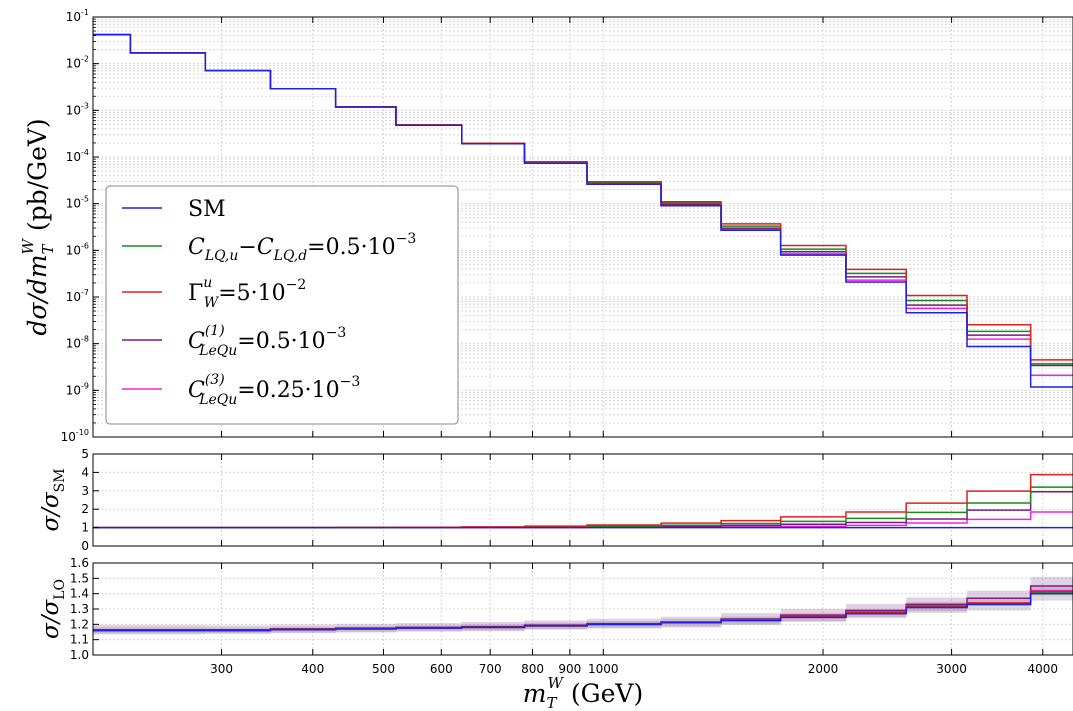 This screenshot has height=711, width=1073. I want to click on series-line-sm, so click(583, 612).